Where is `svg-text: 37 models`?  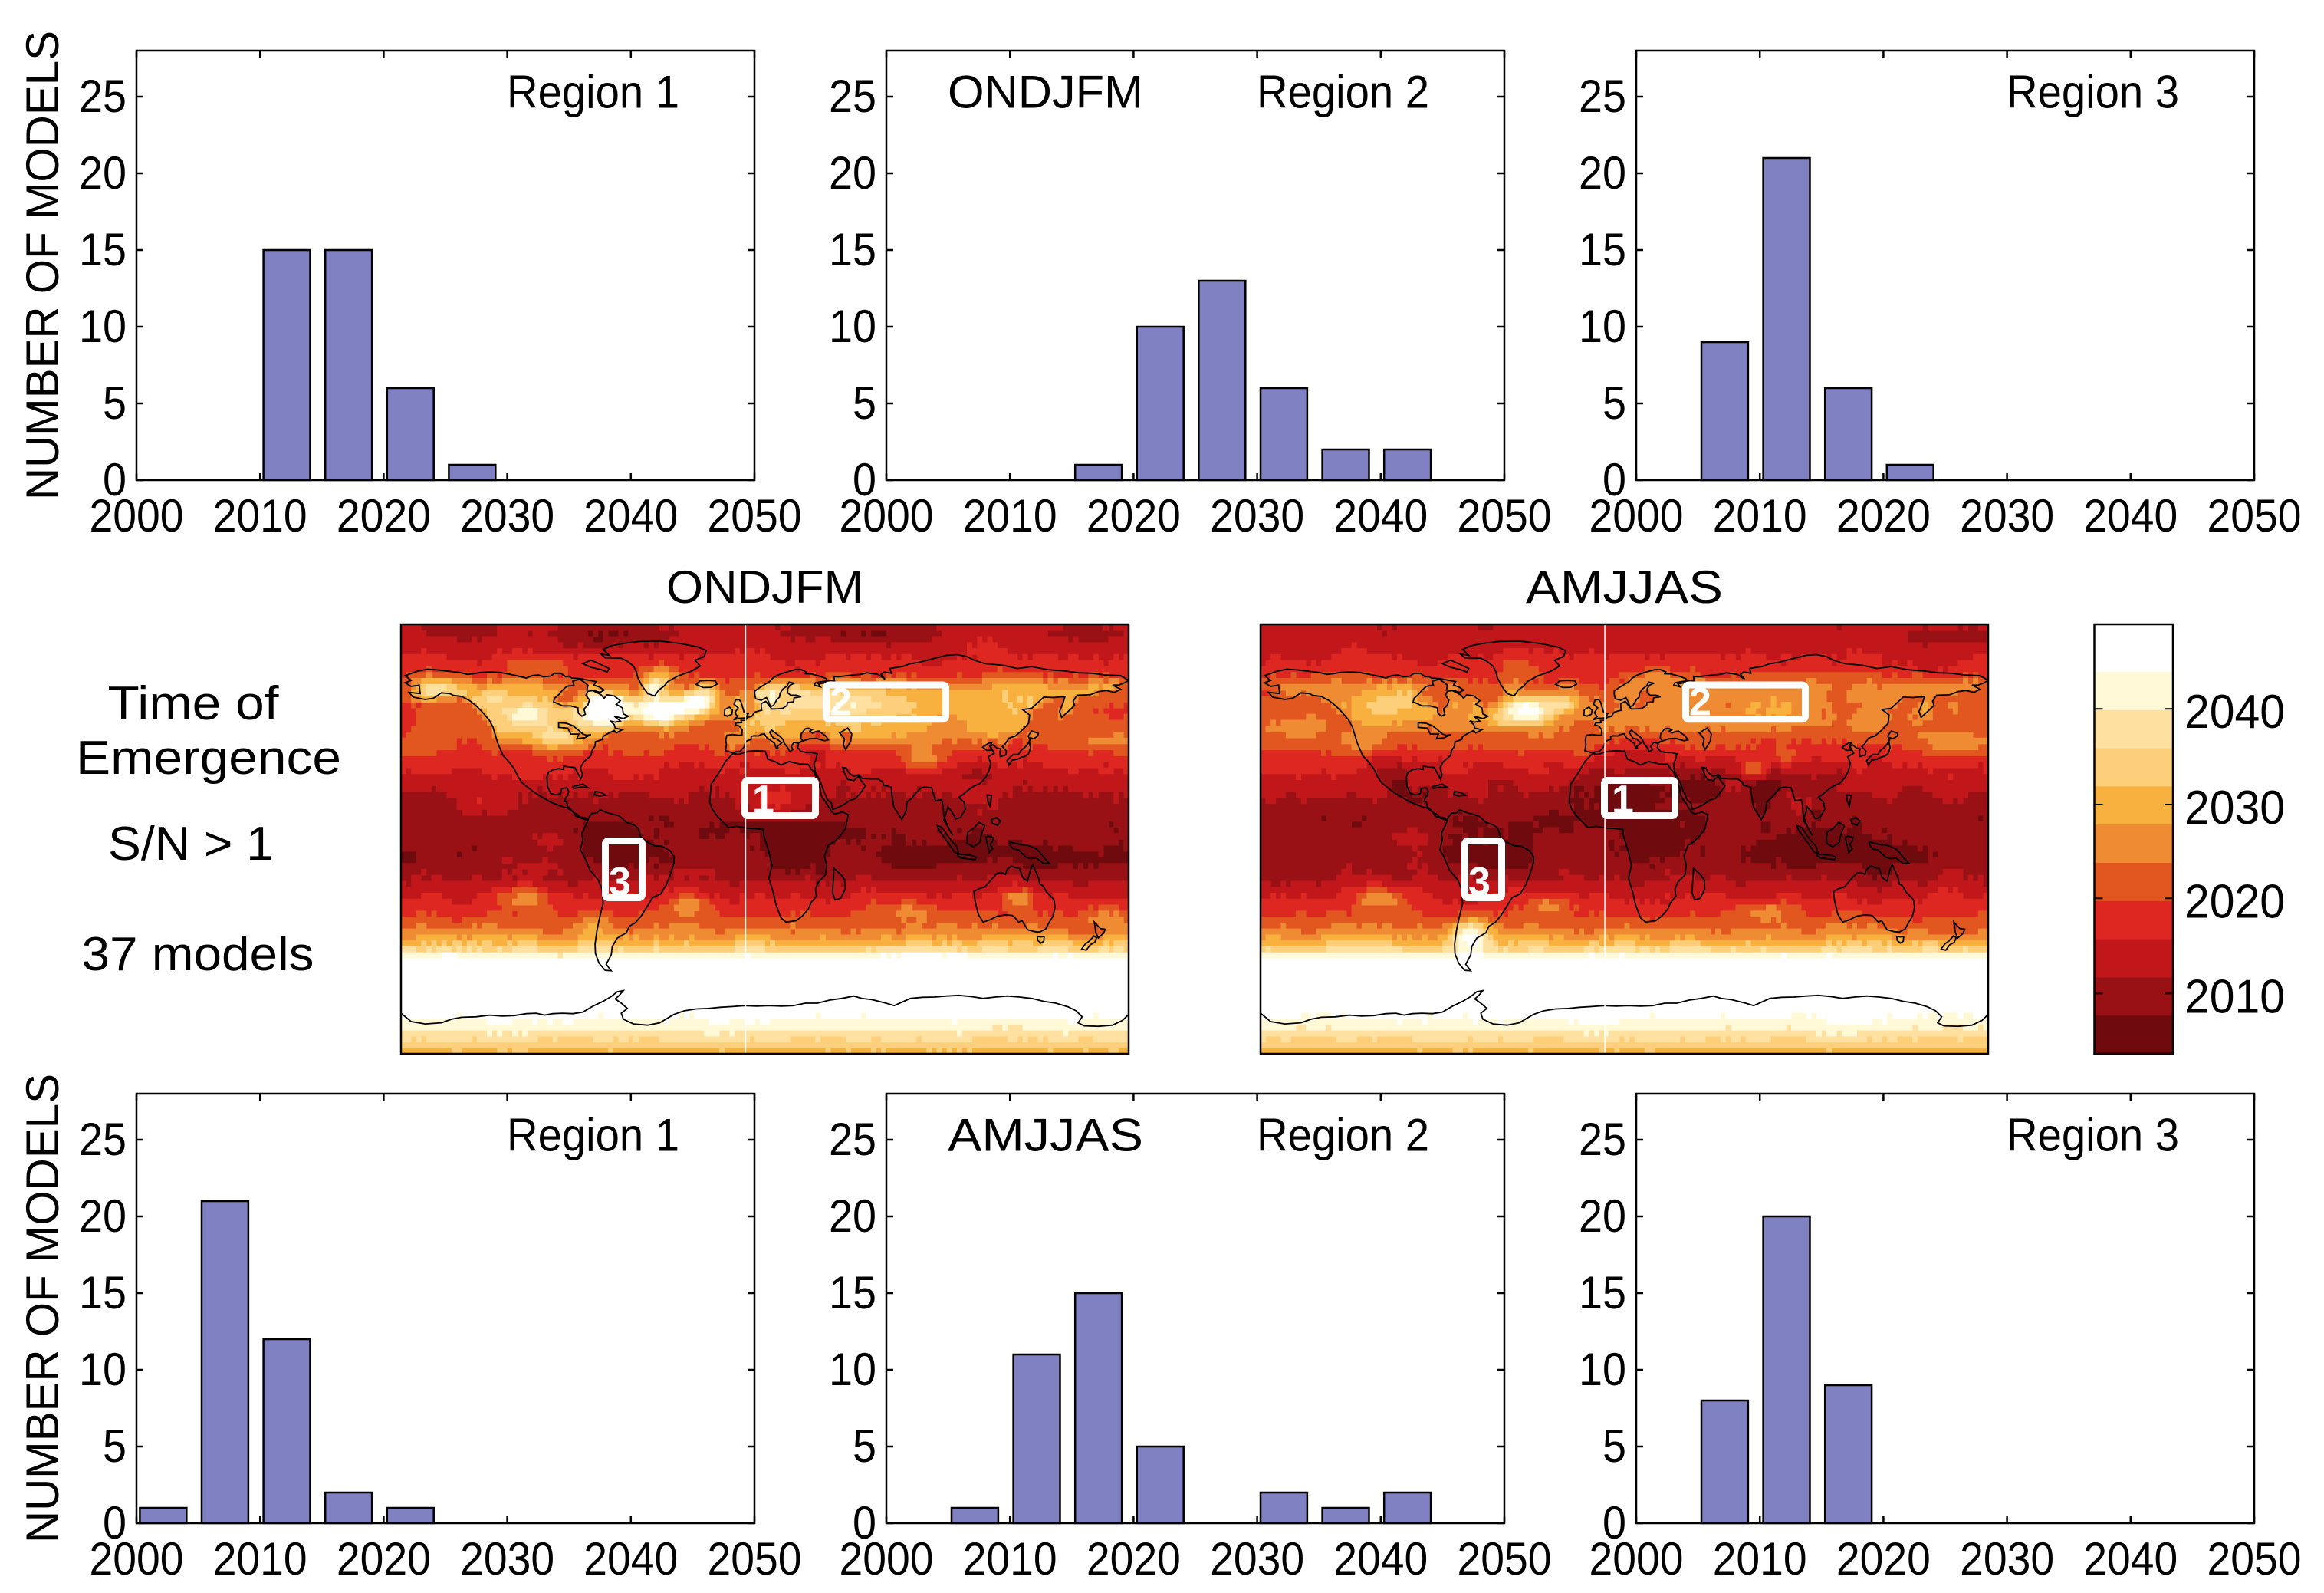
svg-text: 37 models is located at coordinates (198, 955).